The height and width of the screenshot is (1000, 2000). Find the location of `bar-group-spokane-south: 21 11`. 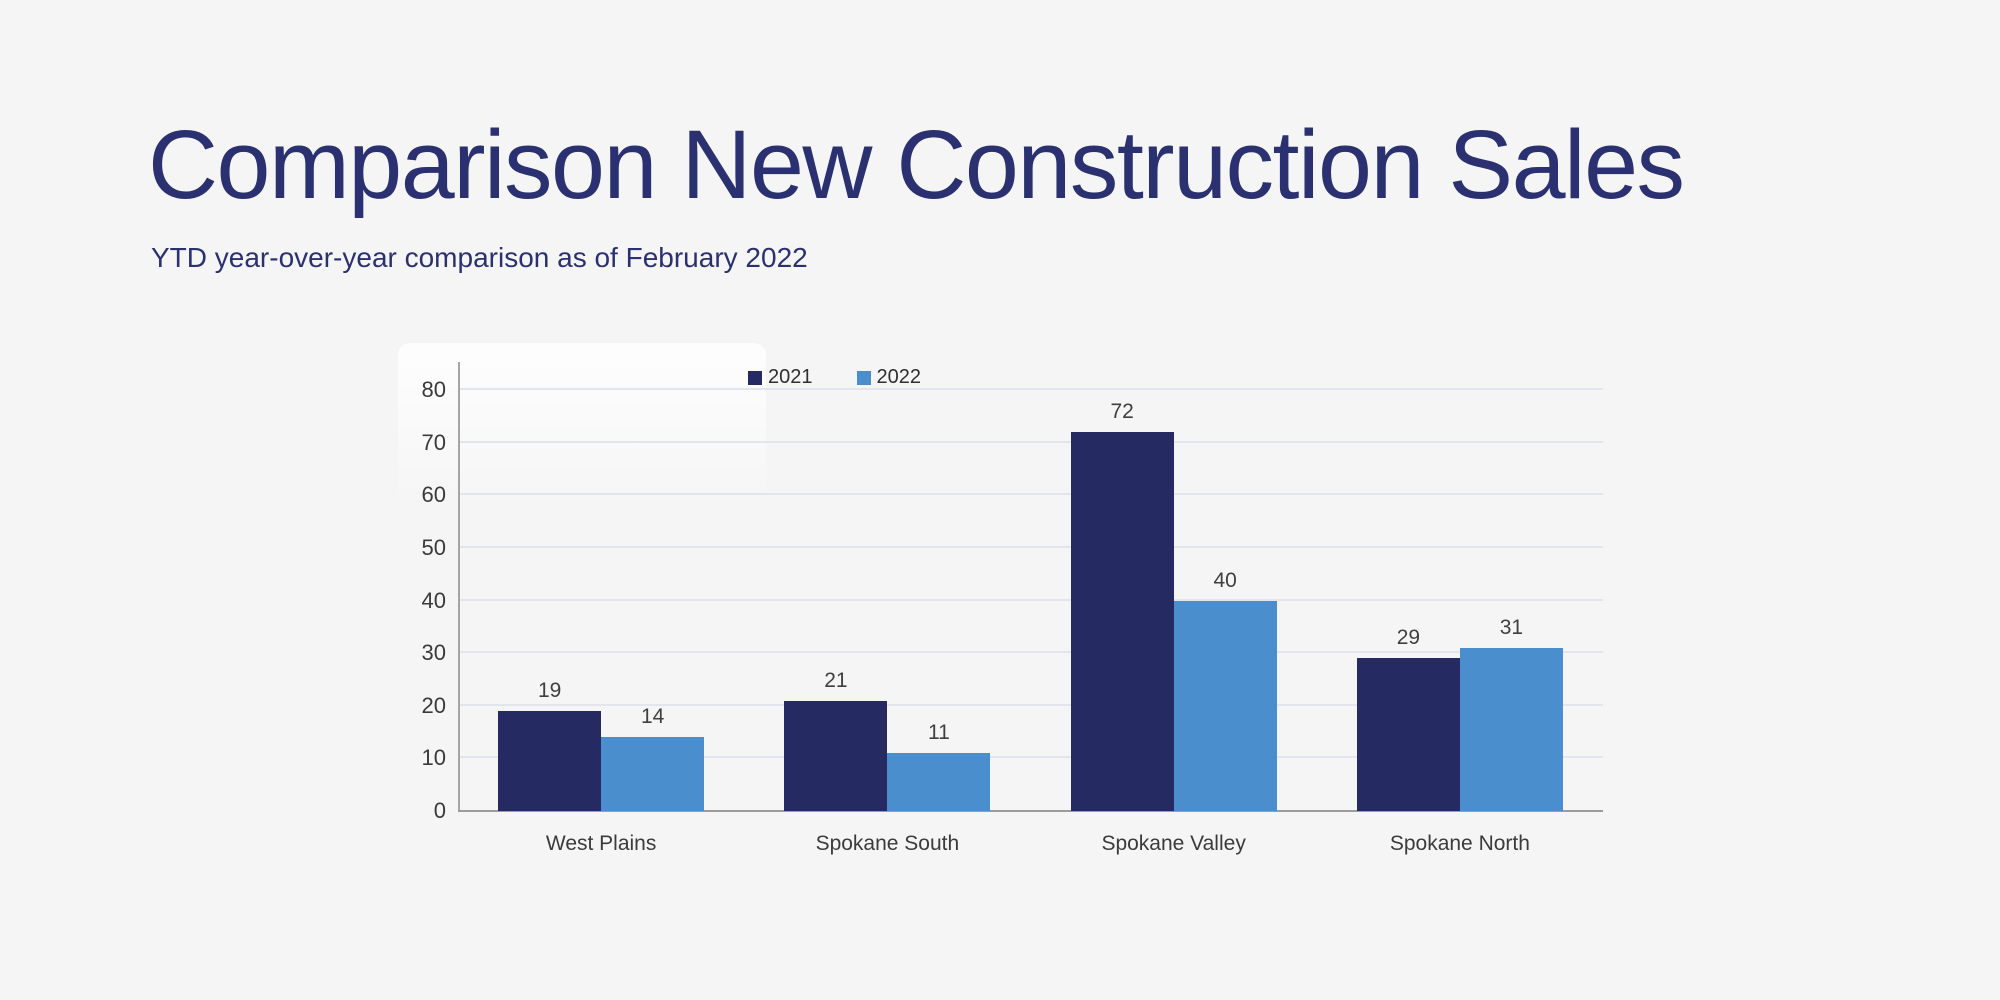

bar-group-spokane-south: 21 11 is located at coordinates (887, 586).